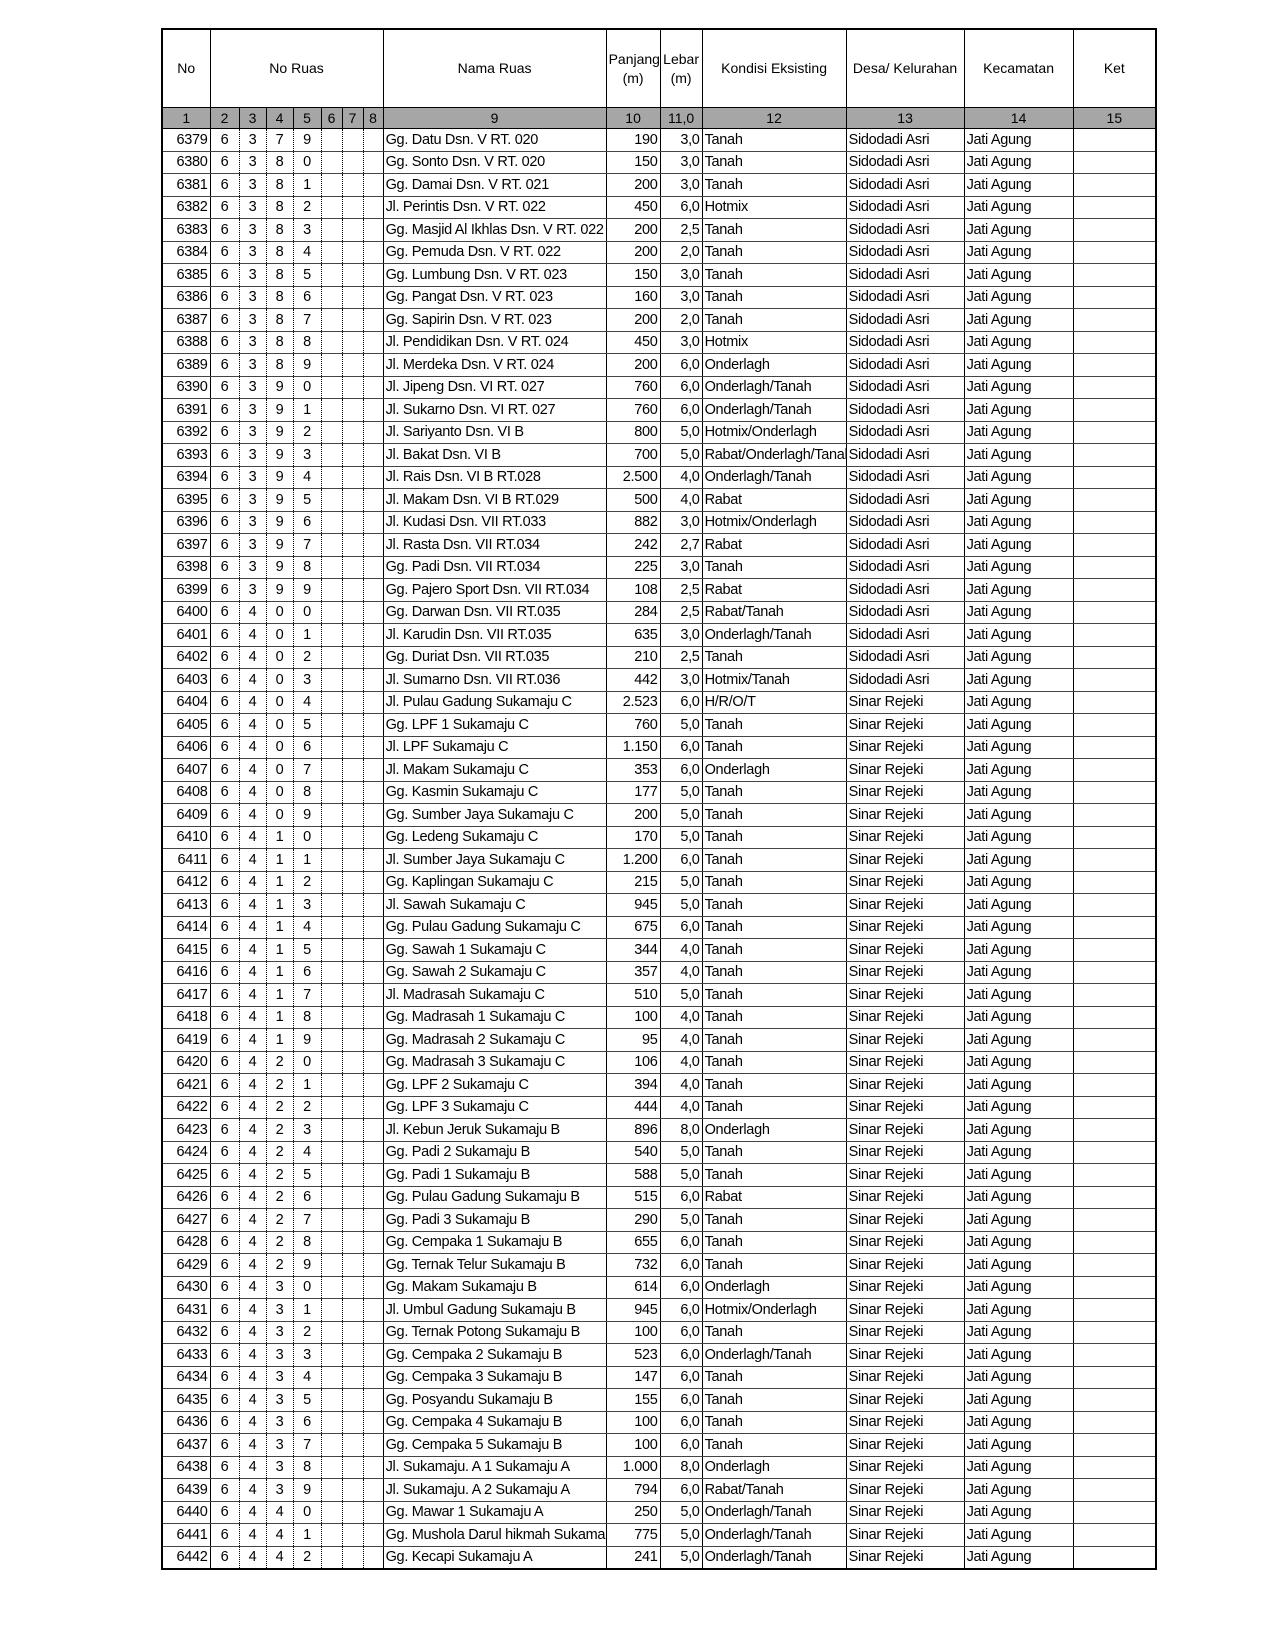 This screenshot has height=1650, width=1275. Describe the element at coordinates (186, 185) in the screenshot. I see `cell-no: 6381` at that location.